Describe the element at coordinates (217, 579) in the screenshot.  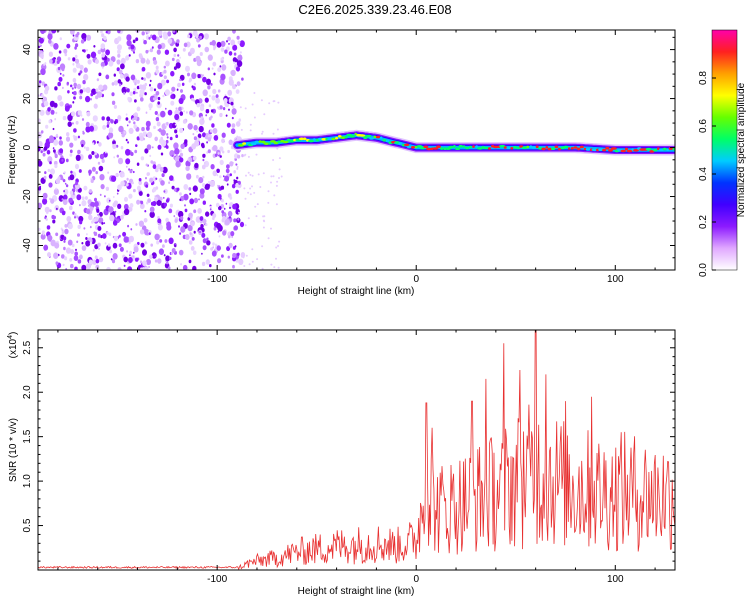
I see `x-tick-label: -100` at that location.